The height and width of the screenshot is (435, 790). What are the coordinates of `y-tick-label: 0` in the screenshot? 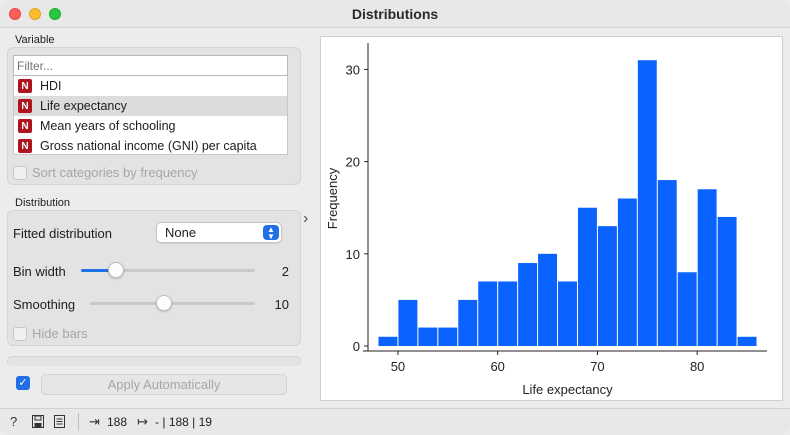 It's located at (356, 346).